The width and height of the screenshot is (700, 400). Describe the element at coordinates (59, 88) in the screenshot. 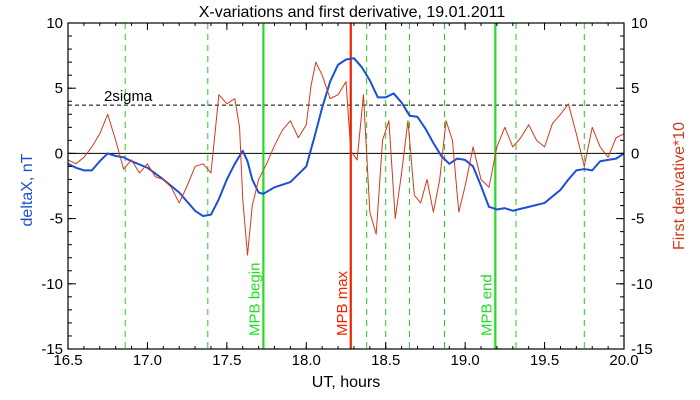

I see `y-tick-label-left: 5` at that location.